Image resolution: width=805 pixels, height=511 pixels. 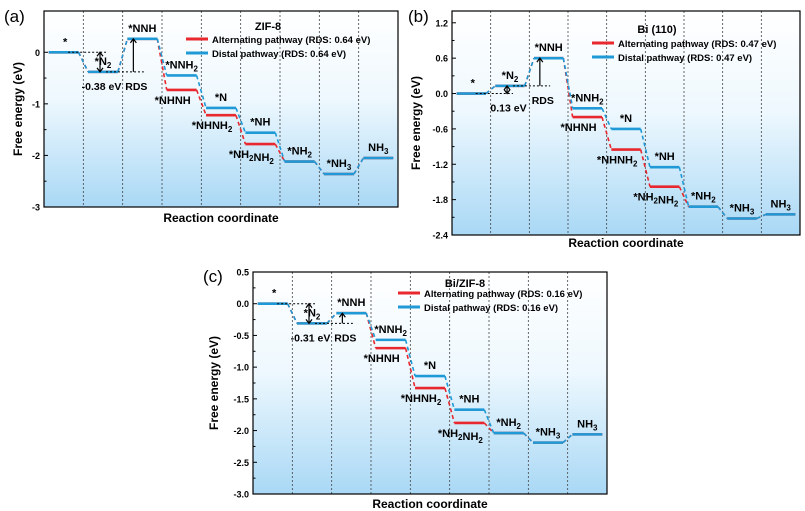 I want to click on y-tick-label: -0.6, so click(x=440, y=129).